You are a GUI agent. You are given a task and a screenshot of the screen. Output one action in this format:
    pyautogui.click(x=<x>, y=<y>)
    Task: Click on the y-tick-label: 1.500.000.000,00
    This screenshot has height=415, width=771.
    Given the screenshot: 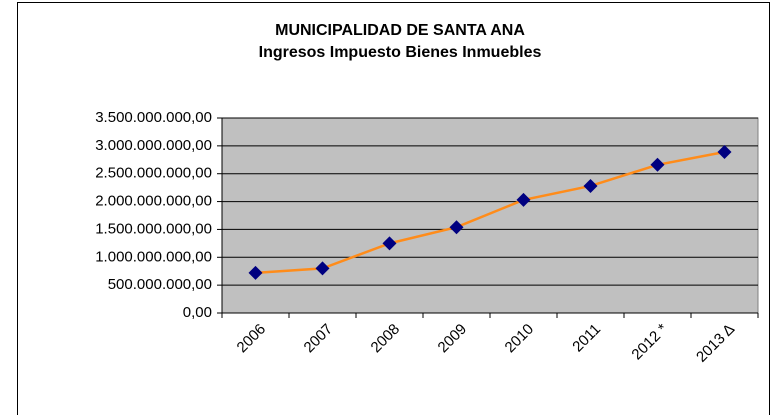 What is the action you would take?
    pyautogui.click(x=153, y=228)
    